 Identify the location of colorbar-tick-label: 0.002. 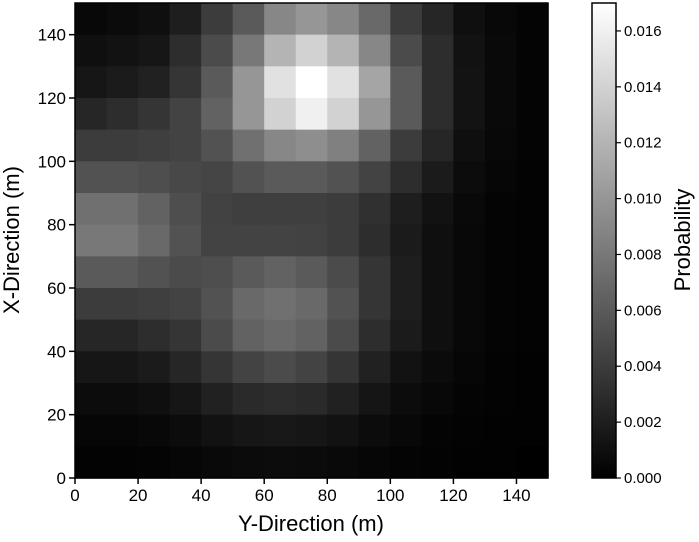
(643, 422).